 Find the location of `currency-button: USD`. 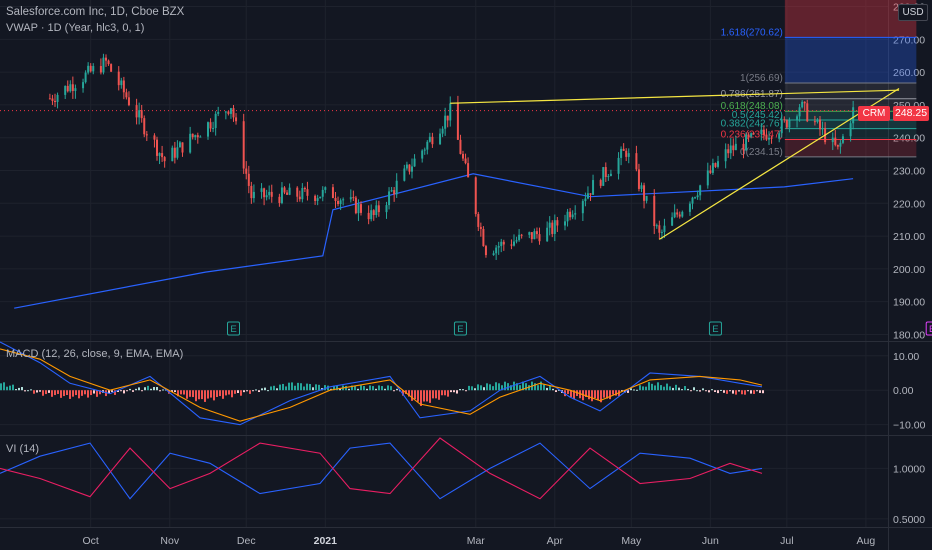

currency-button: USD is located at coordinates (913, 12).